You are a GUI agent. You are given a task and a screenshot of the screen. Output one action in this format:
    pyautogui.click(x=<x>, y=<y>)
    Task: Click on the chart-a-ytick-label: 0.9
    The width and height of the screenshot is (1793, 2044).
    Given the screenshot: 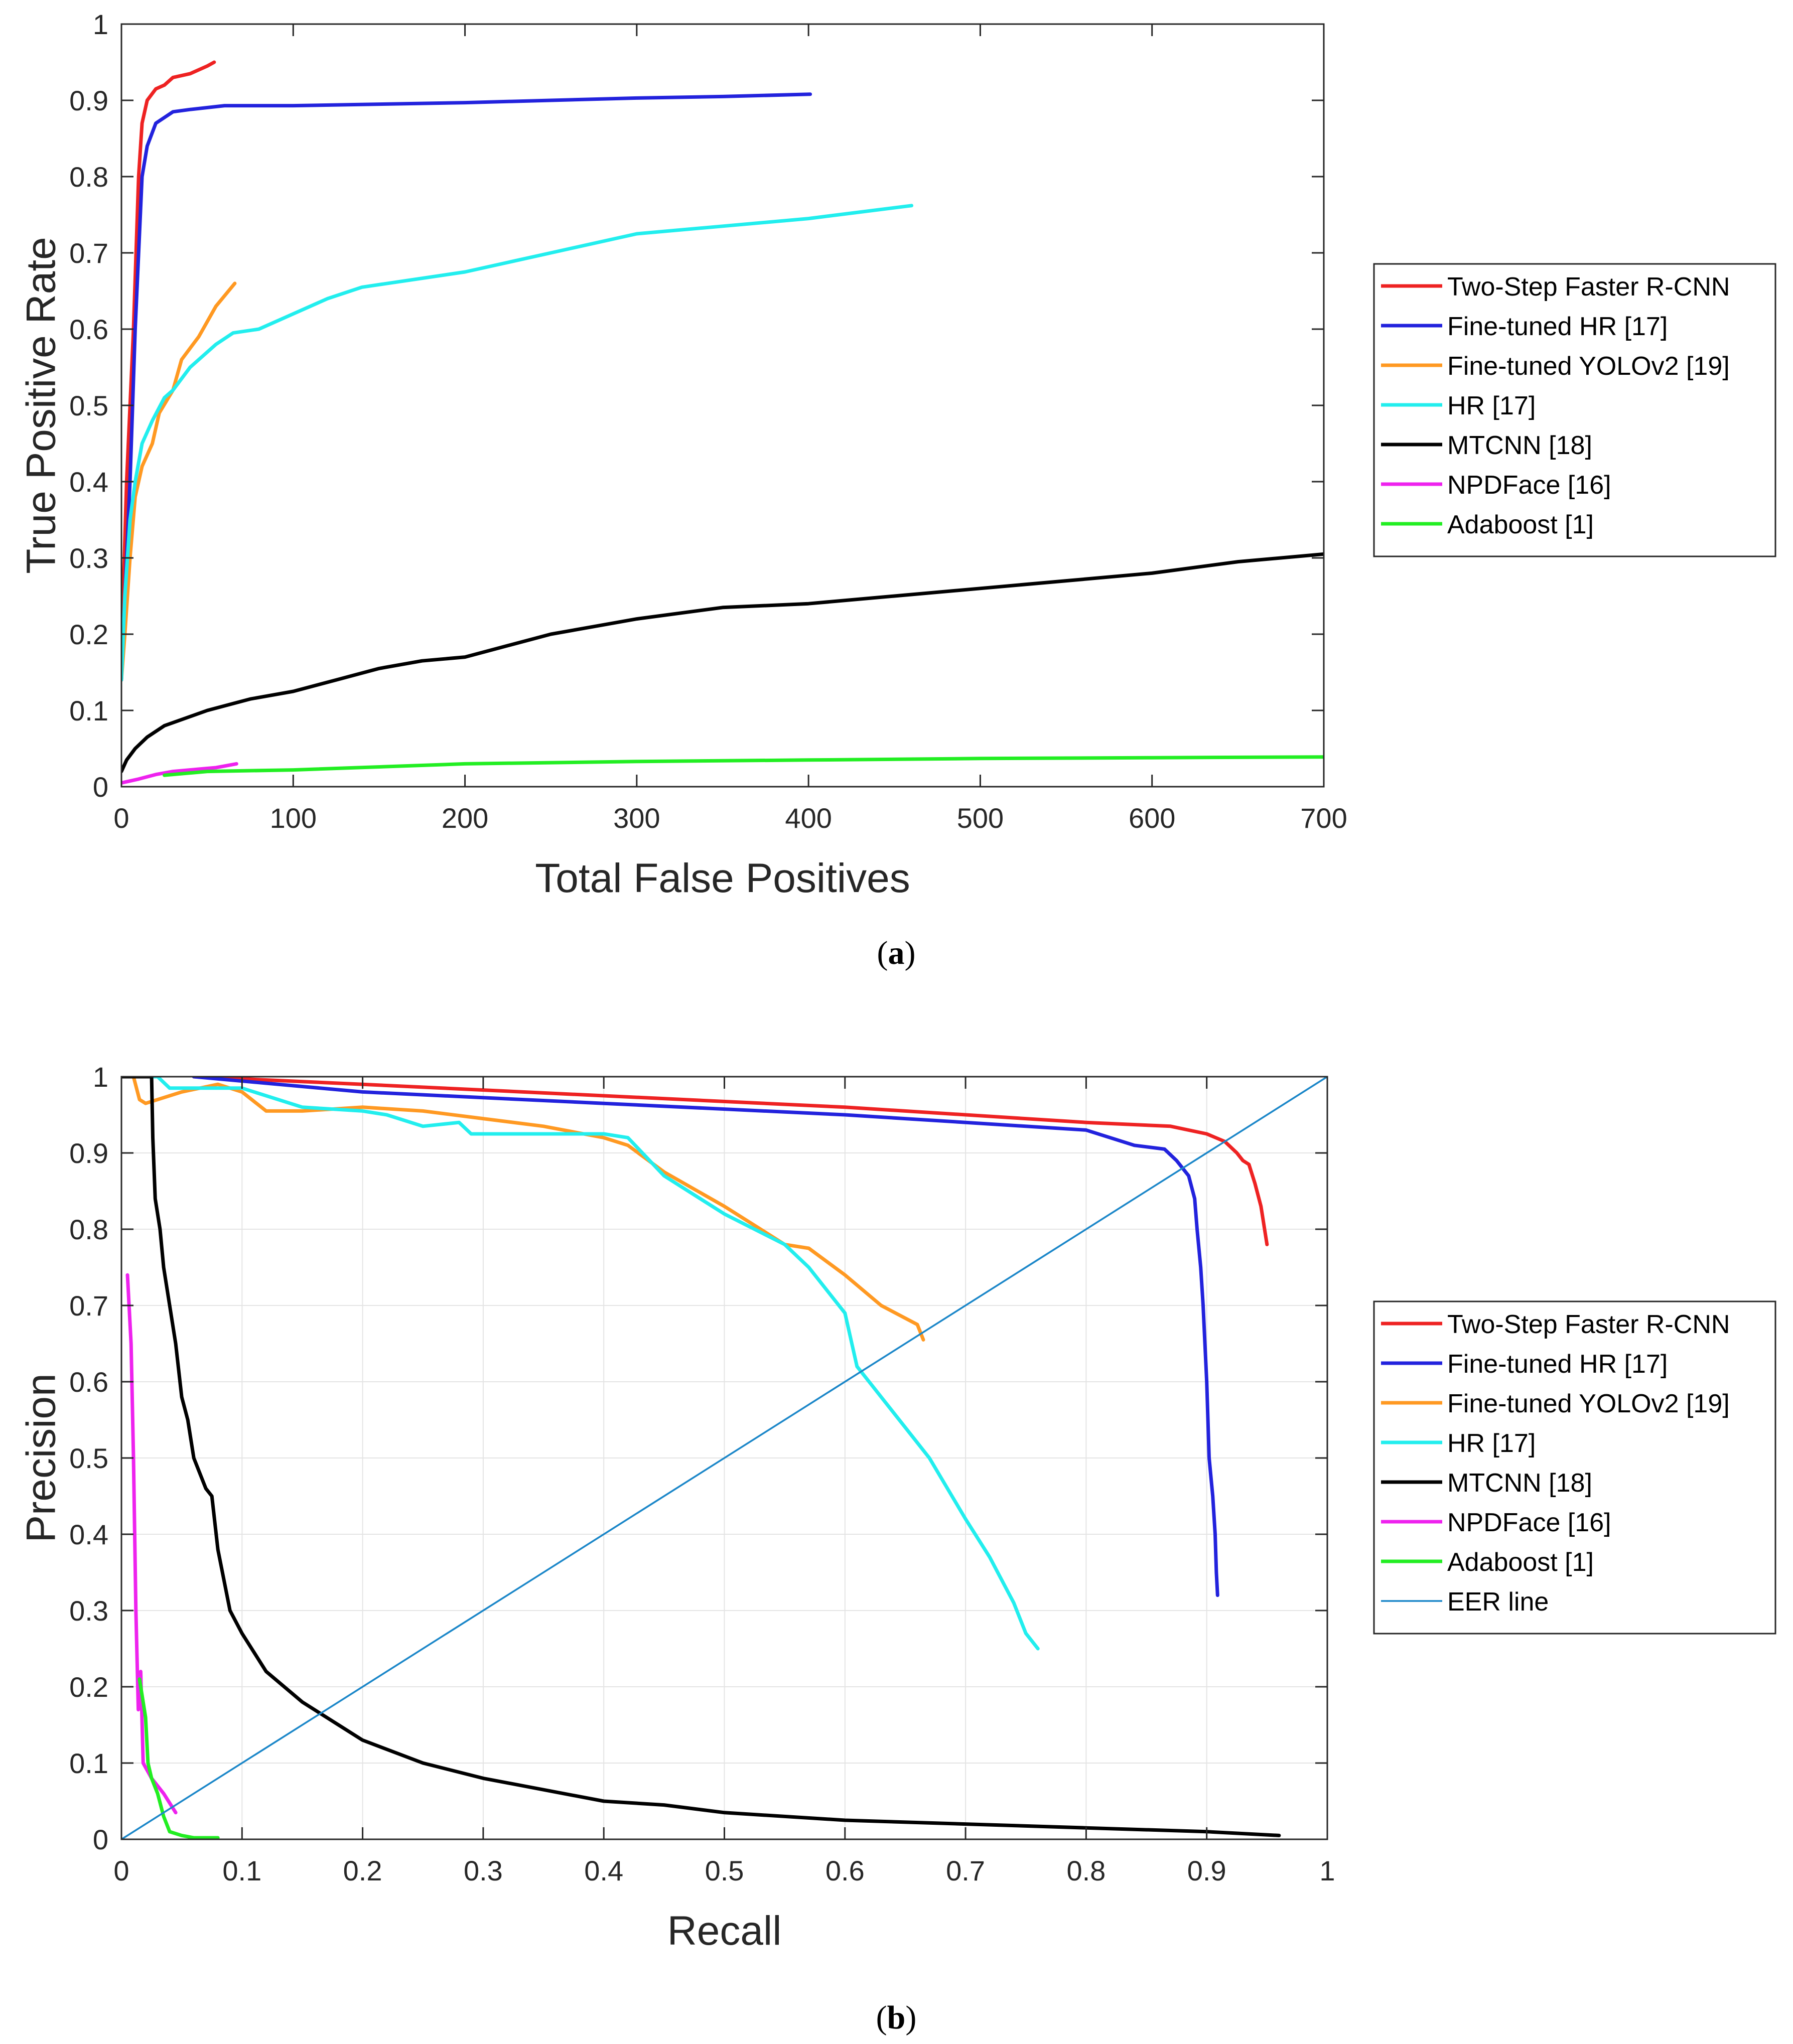 What is the action you would take?
    pyautogui.click(x=88, y=100)
    